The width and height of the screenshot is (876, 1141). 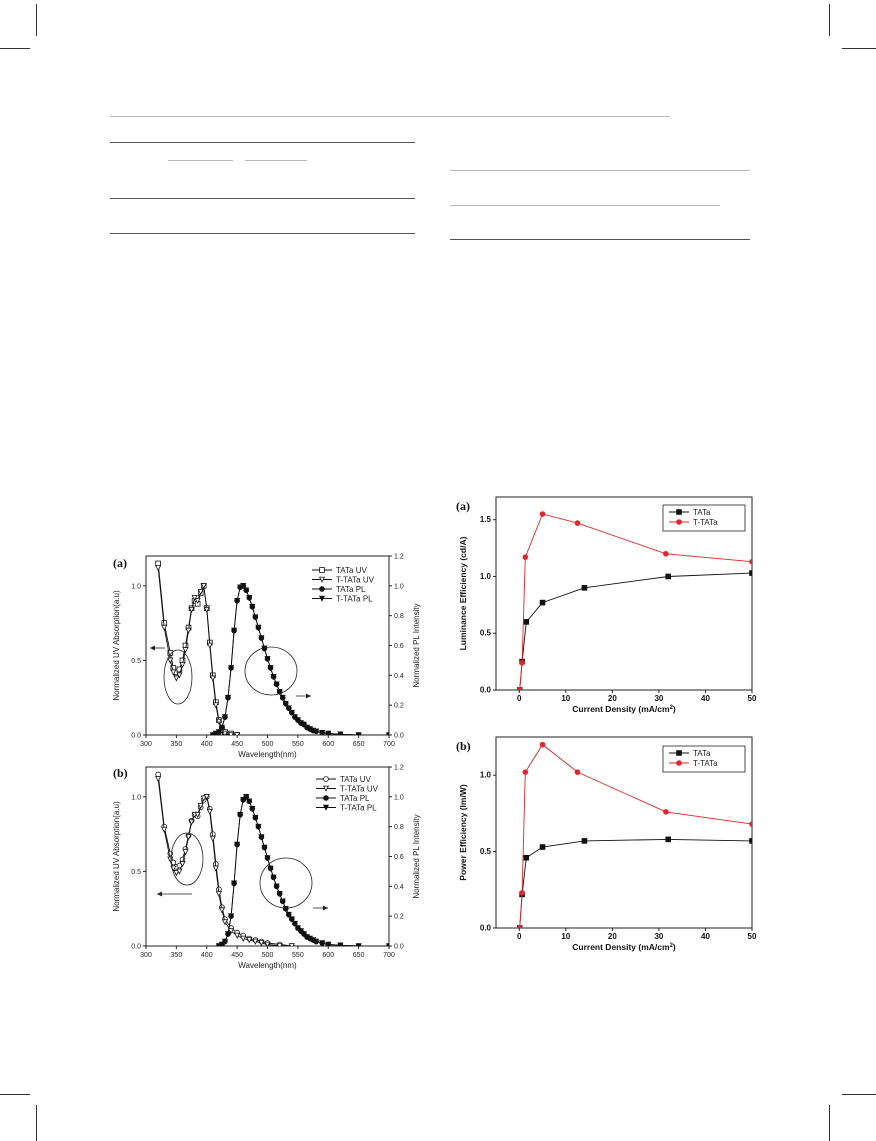 What do you see at coordinates (146, 744) in the screenshot?
I see `x-tick-label: 300` at bounding box center [146, 744].